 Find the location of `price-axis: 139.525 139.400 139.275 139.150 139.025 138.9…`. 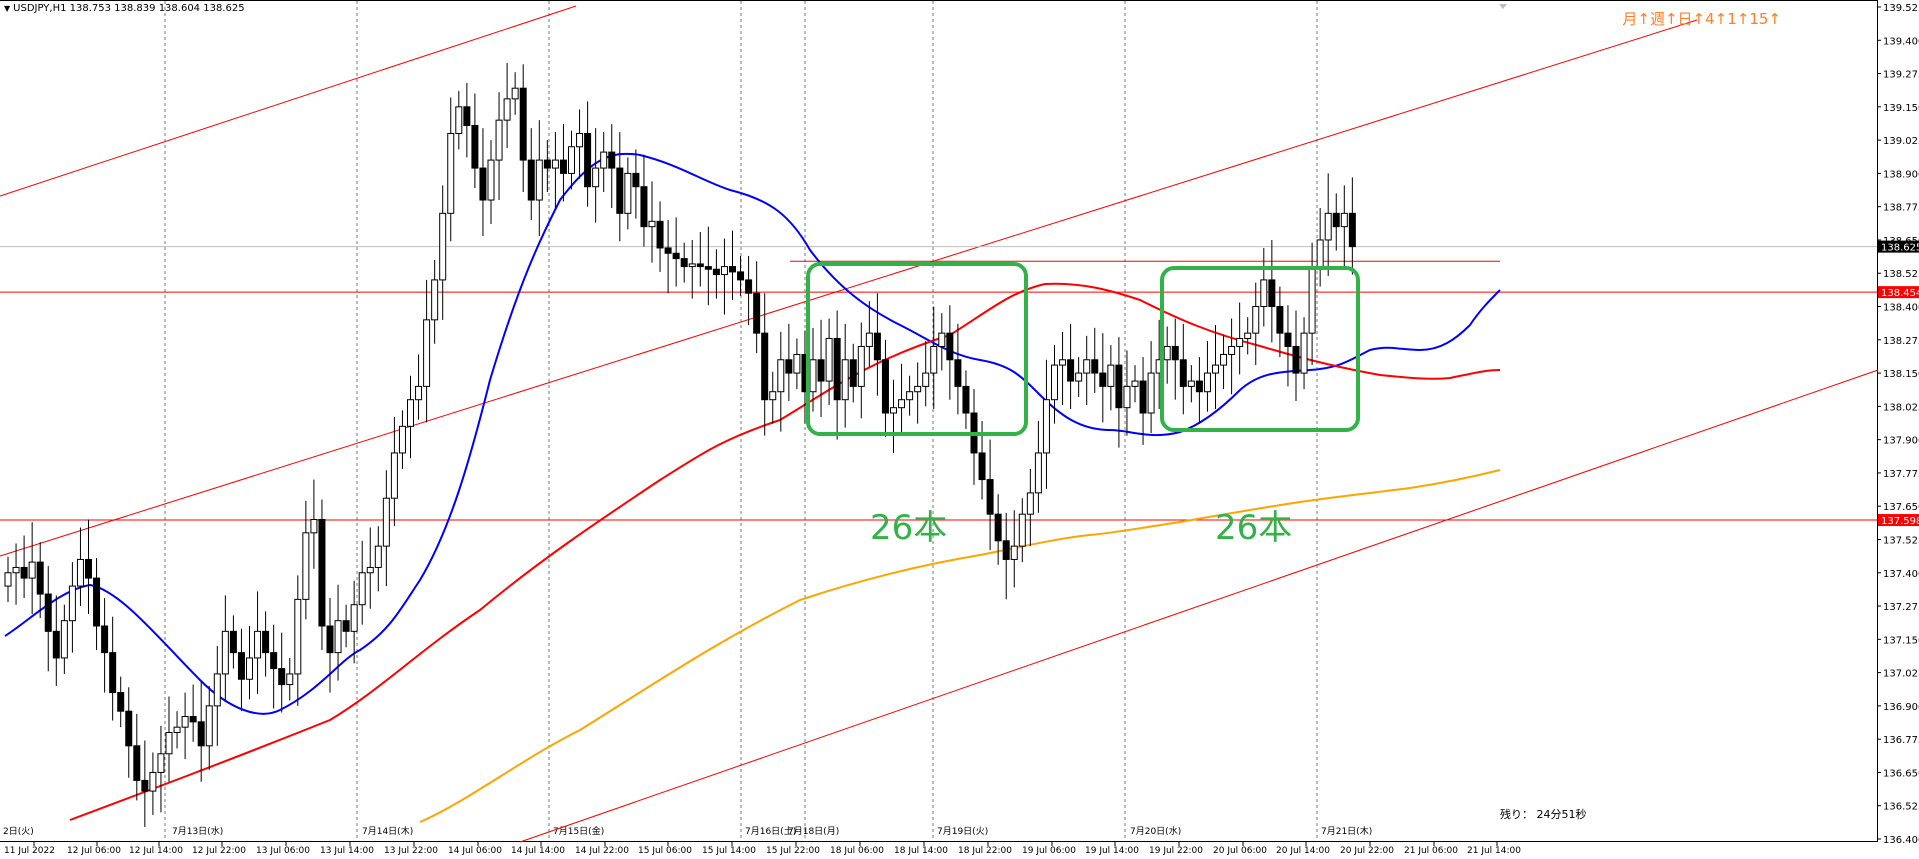

price-axis: 139.525 139.400 139.275 139.150 139.025 138.9… is located at coordinates (1898, 424).